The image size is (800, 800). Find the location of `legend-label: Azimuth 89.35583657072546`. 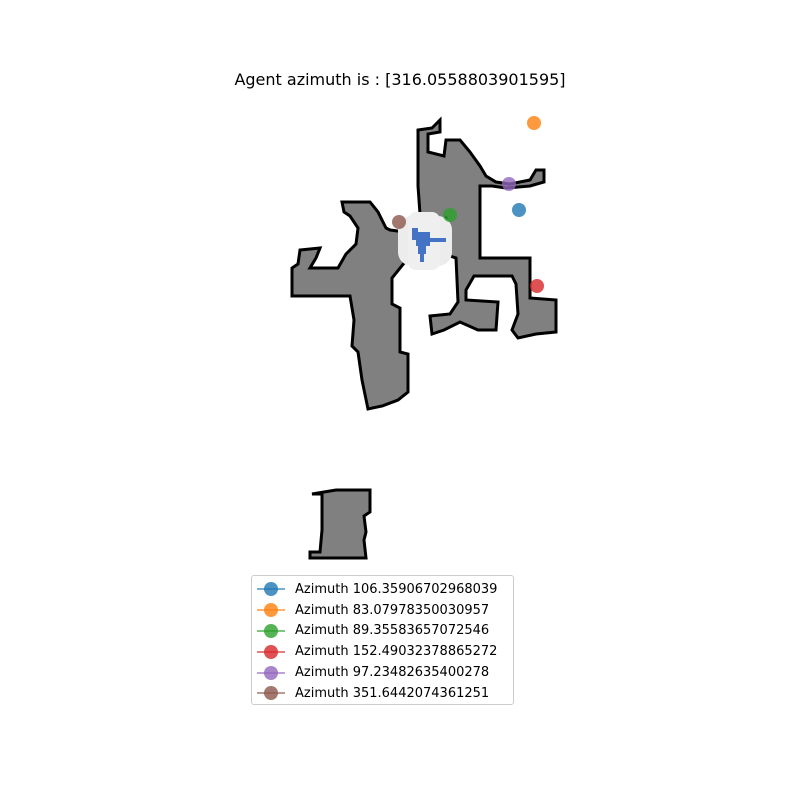

legend-label: Azimuth 89.35583657072546 is located at coordinates (392, 631).